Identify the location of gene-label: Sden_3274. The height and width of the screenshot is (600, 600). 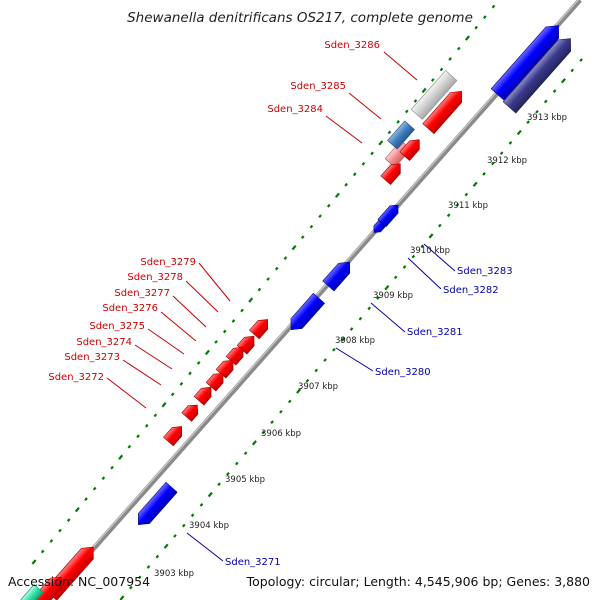
(104, 342).